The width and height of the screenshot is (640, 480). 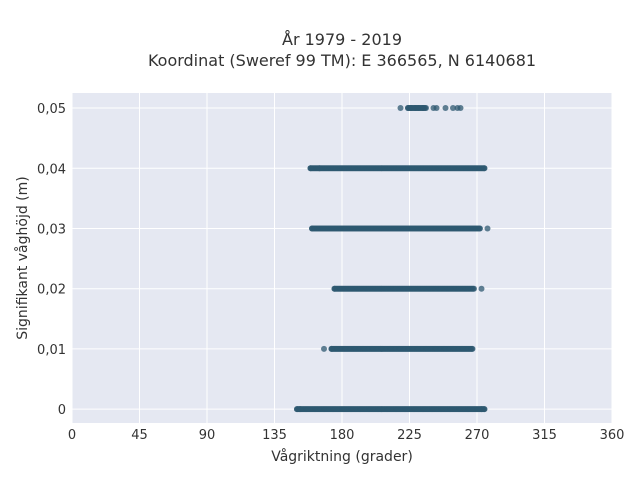 What do you see at coordinates (274, 435) in the screenshot?
I see `x-tick-label: 135` at bounding box center [274, 435].